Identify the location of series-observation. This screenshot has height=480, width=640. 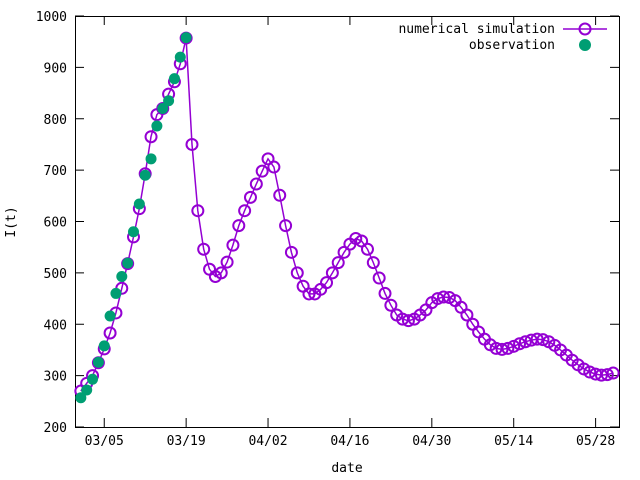
(133, 218).